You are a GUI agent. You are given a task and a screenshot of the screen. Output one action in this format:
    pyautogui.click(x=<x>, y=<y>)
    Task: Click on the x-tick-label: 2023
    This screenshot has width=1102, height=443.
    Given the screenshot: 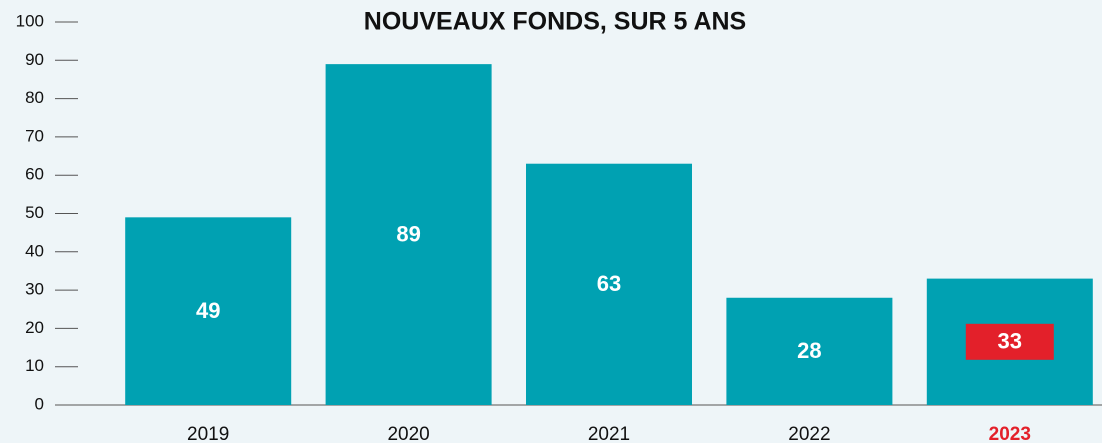 What is the action you would take?
    pyautogui.click(x=1010, y=433)
    